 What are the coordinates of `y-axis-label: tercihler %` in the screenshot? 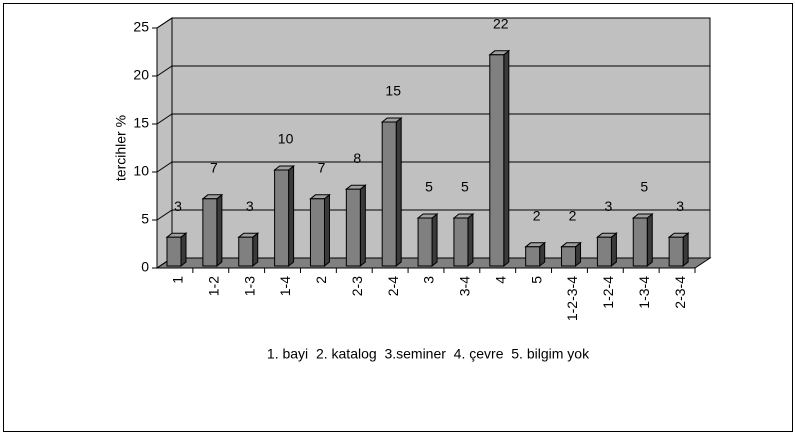 It's located at (121, 148).